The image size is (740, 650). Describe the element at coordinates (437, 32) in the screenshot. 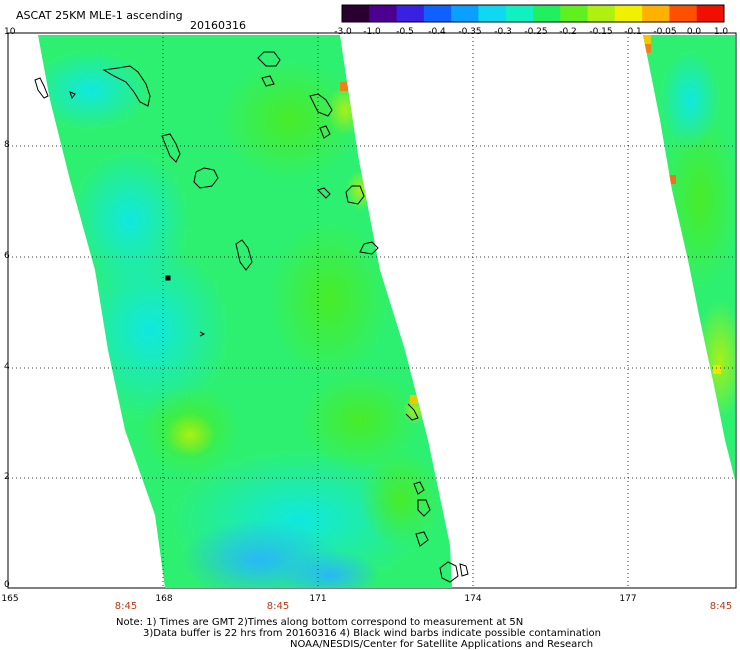

I see `colorbar-tick-label: -0.4` at that location.